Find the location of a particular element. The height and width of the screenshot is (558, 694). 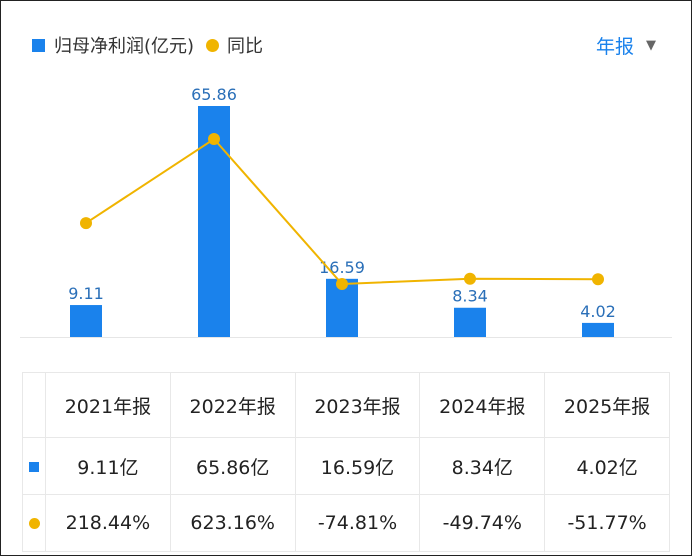

period-selector-label: 年报 is located at coordinates (614, 46).